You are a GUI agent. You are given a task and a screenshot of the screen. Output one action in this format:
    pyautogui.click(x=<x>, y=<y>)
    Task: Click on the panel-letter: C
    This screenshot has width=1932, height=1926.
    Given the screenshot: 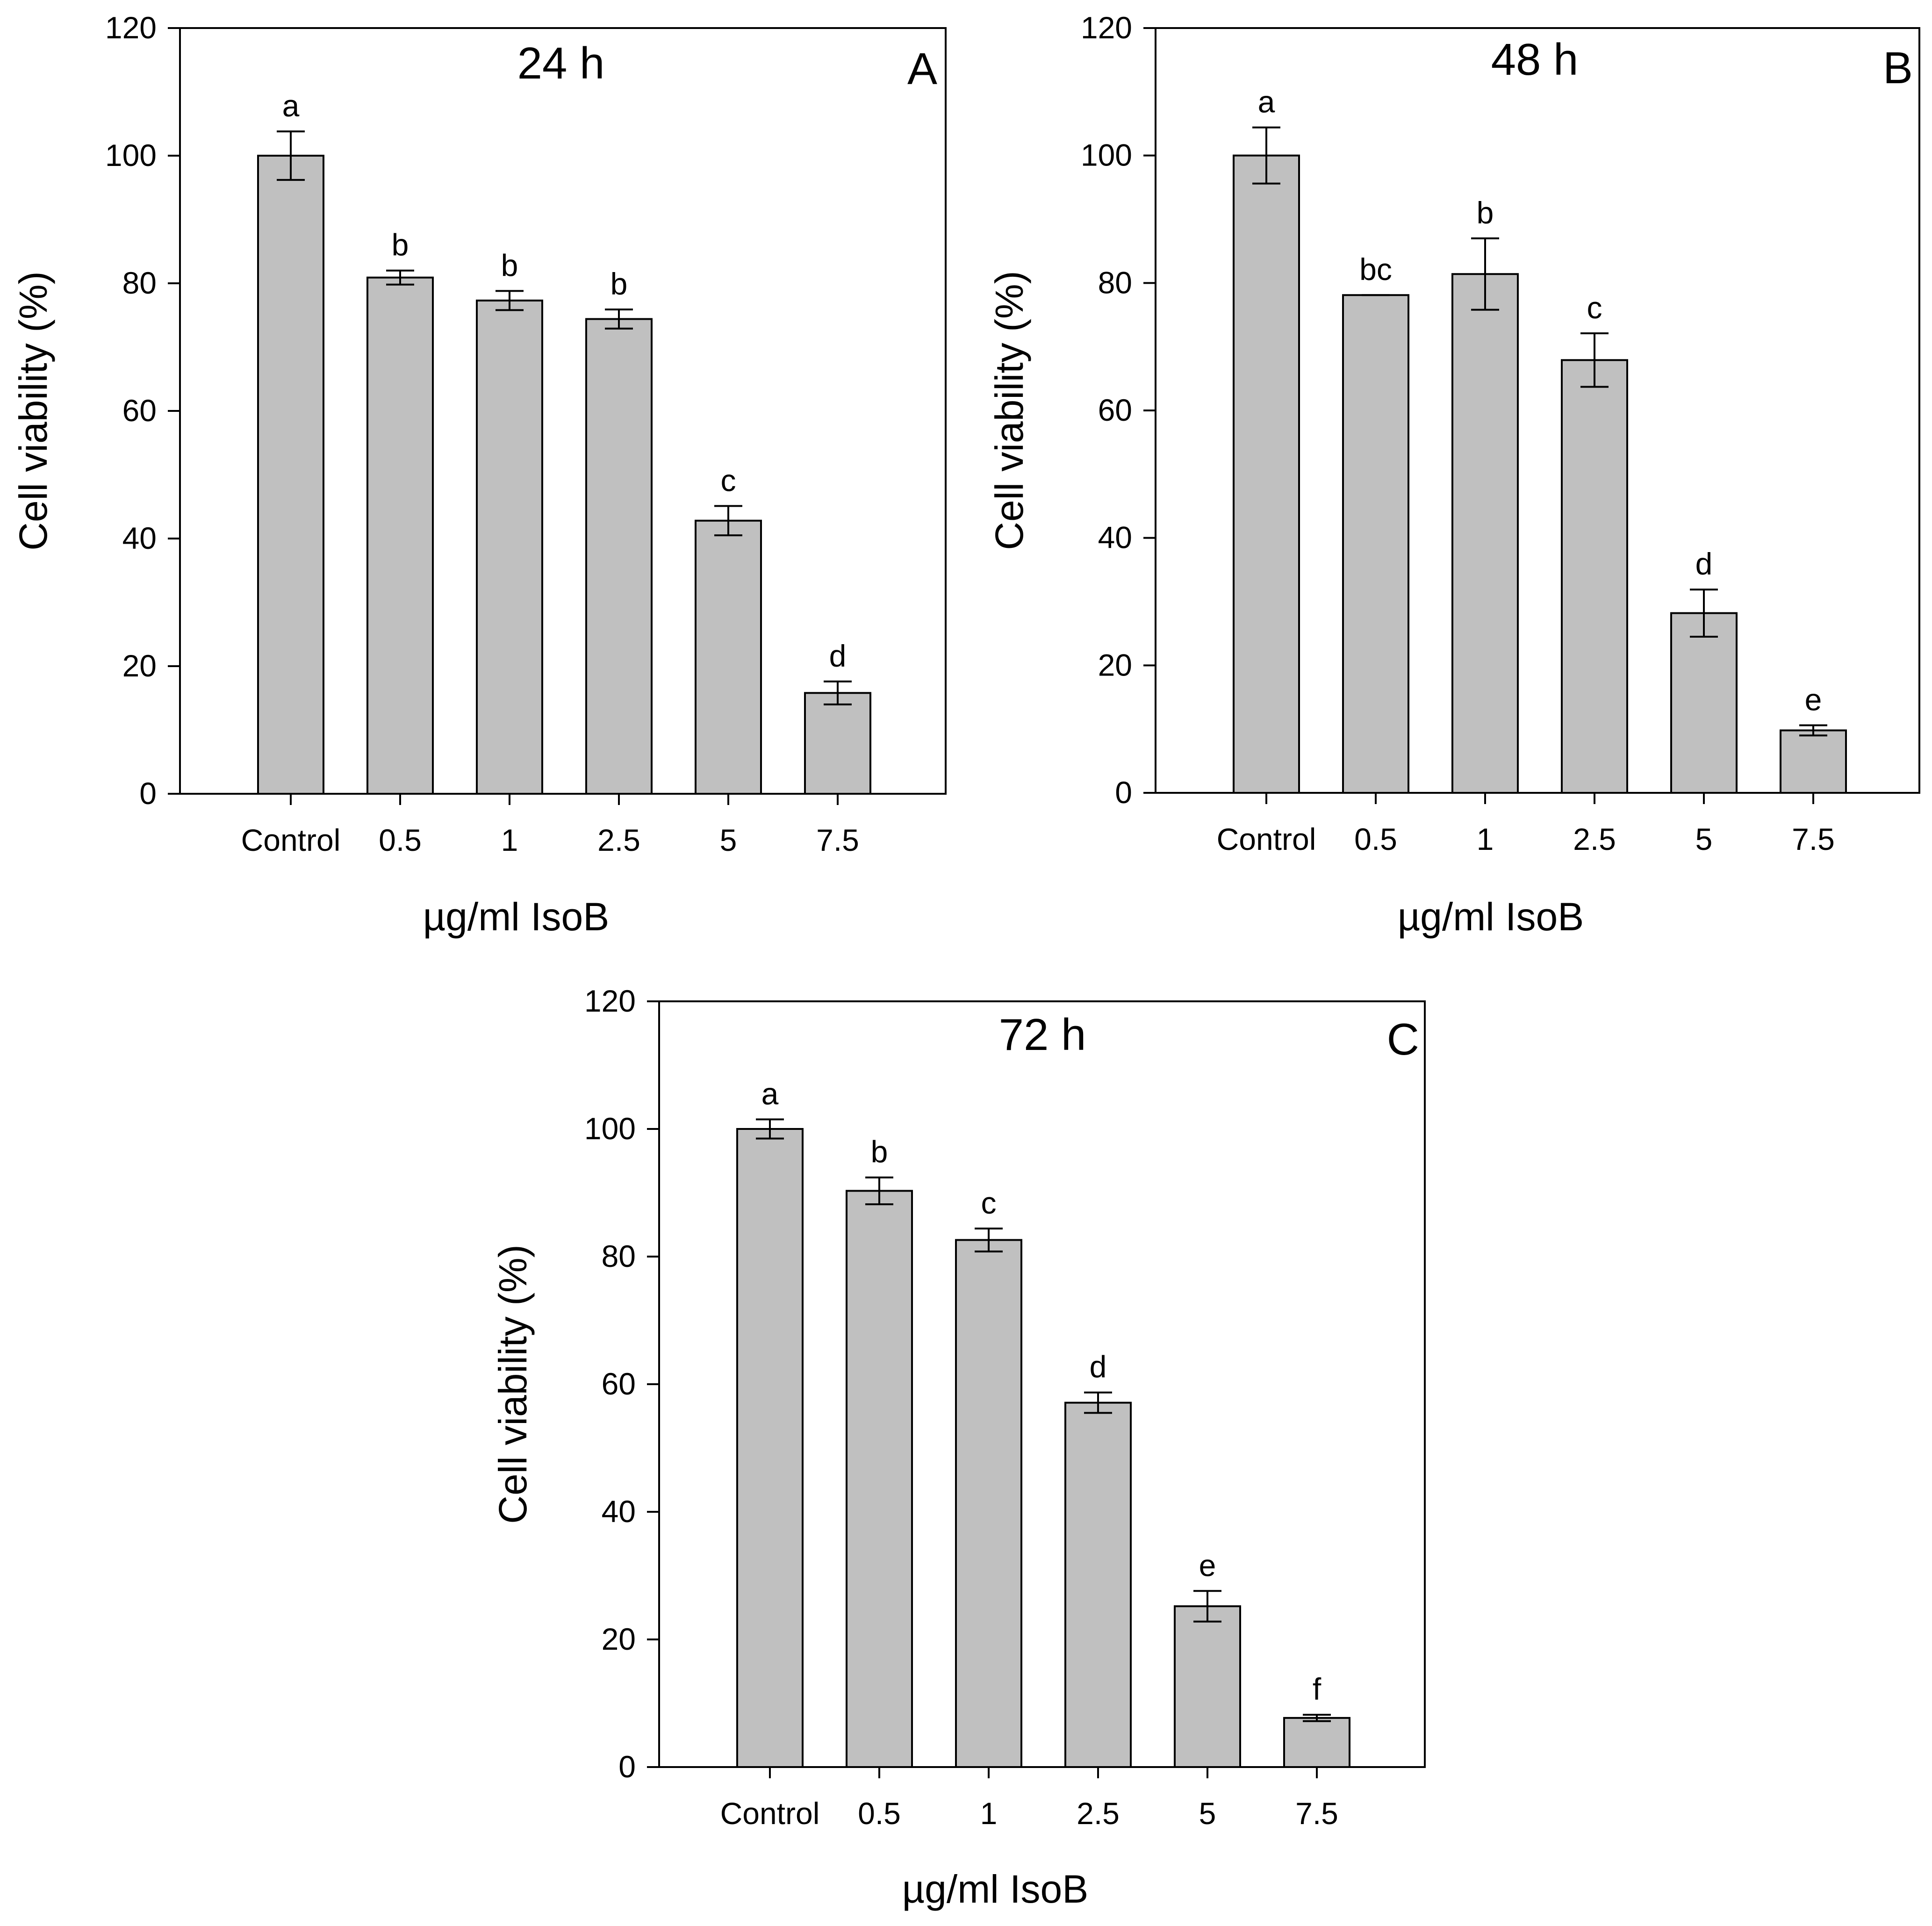 What is the action you would take?
    pyautogui.click(x=1403, y=1039)
    